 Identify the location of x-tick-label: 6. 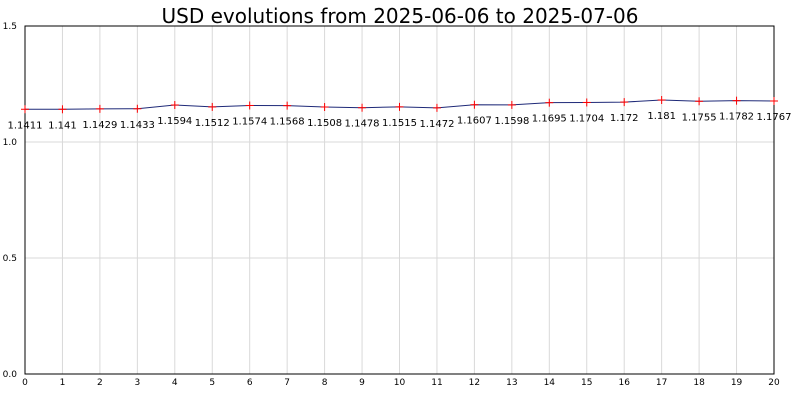
(250, 383).